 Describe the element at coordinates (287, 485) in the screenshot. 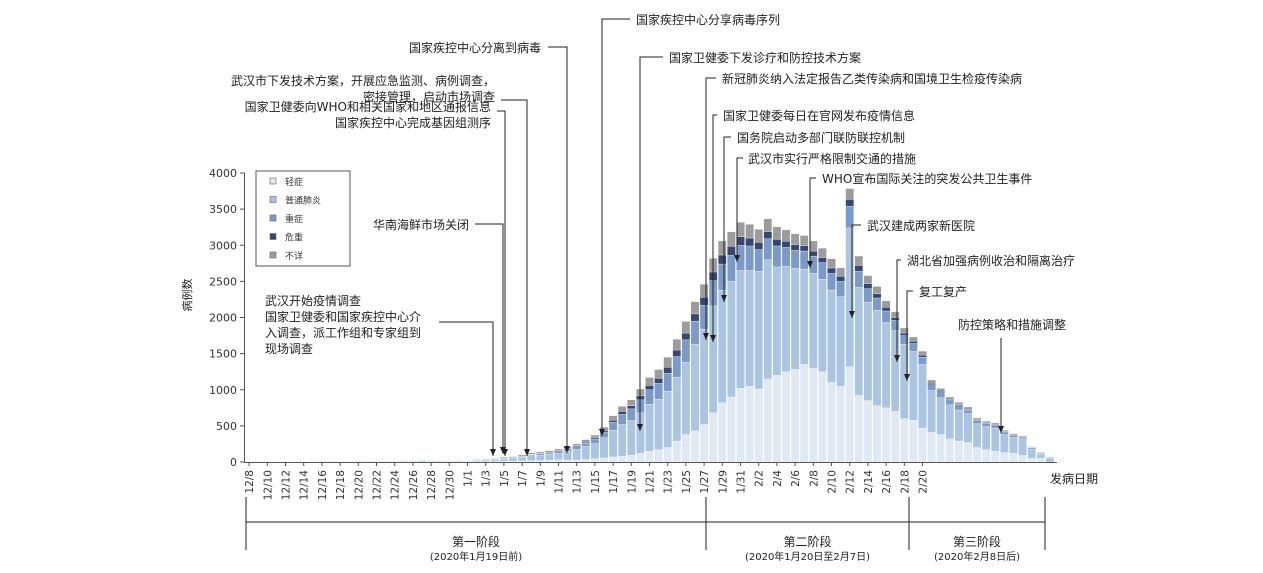

I see `x-tick-label: 12/12` at that location.